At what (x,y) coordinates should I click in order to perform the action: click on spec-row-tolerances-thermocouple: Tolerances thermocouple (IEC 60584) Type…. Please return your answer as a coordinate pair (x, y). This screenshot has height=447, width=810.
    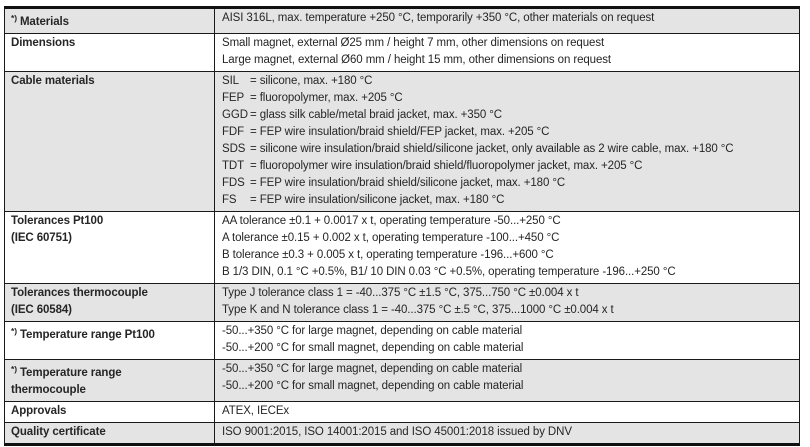
    Looking at the image, I should click on (402, 303).